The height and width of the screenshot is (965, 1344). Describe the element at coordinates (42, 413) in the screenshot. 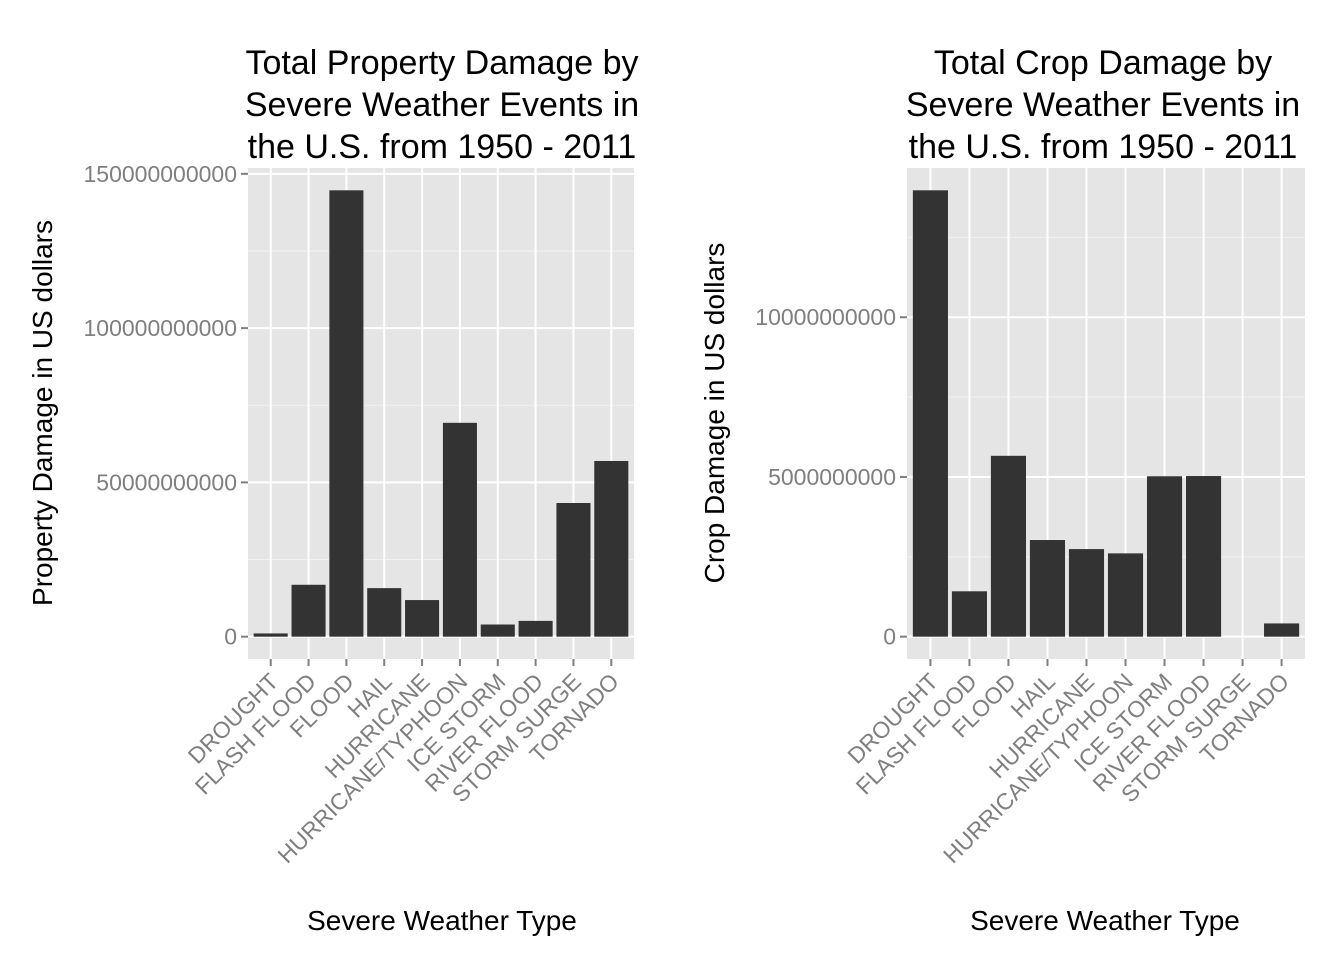

I see `y-axis-title: Property Damage in US dollars` at that location.